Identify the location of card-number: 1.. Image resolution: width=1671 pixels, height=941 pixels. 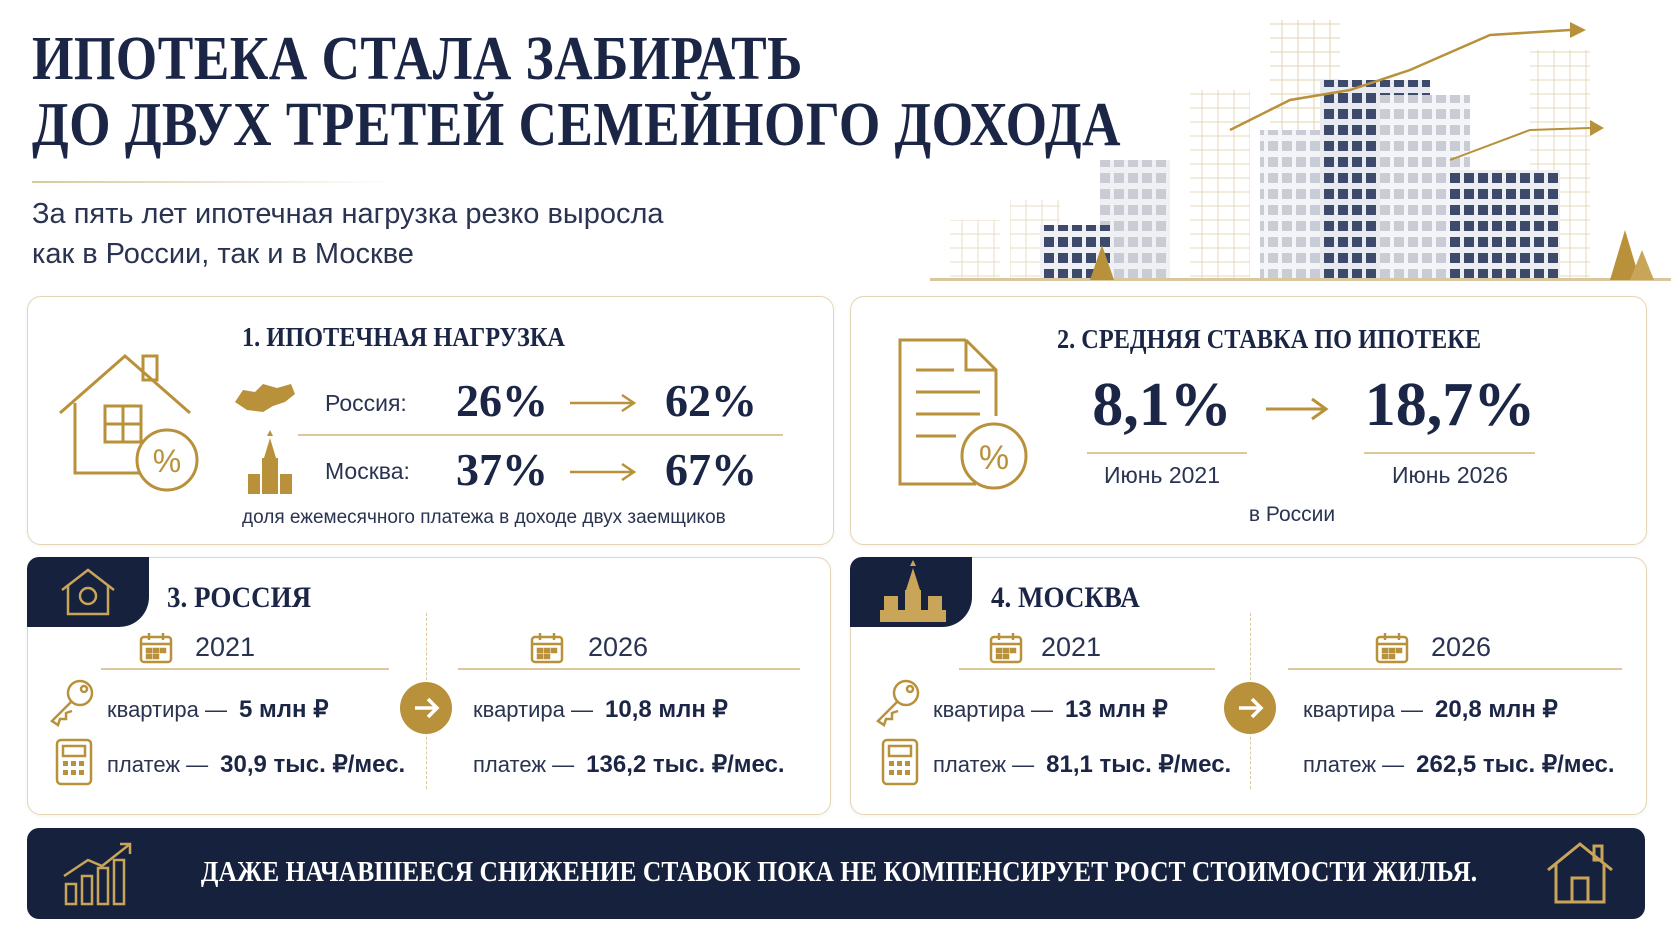
(251, 337).